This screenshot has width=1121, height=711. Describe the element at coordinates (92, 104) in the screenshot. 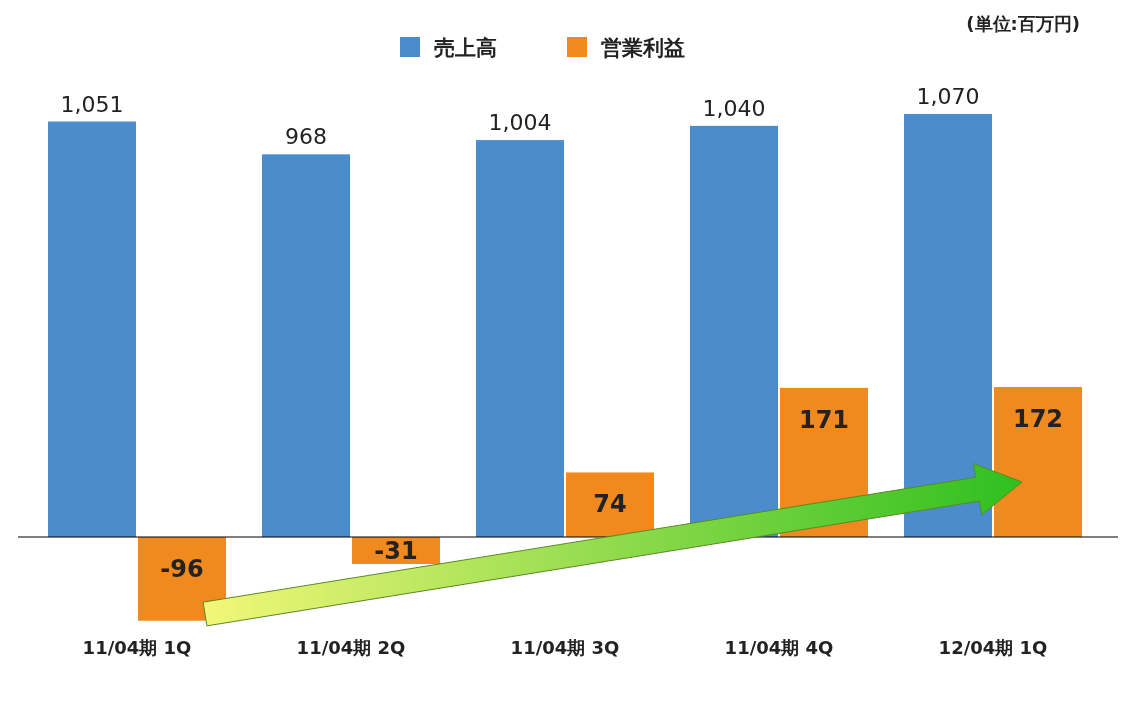

I see `data-label: 1,051` at that location.